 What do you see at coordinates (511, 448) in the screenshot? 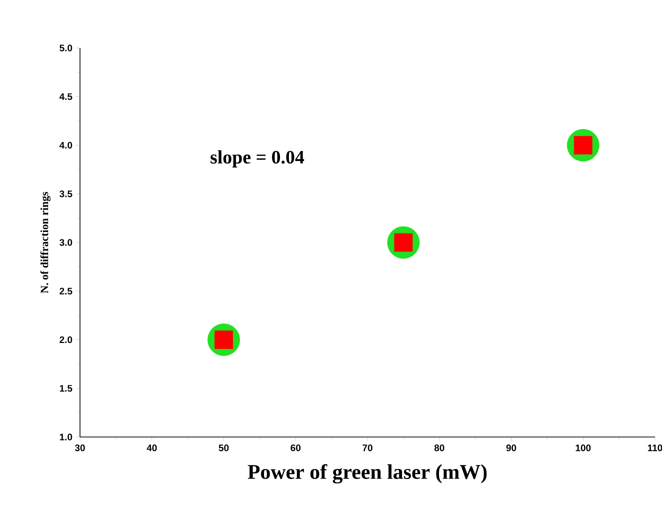
I see `x-tick-label: 90` at bounding box center [511, 448].